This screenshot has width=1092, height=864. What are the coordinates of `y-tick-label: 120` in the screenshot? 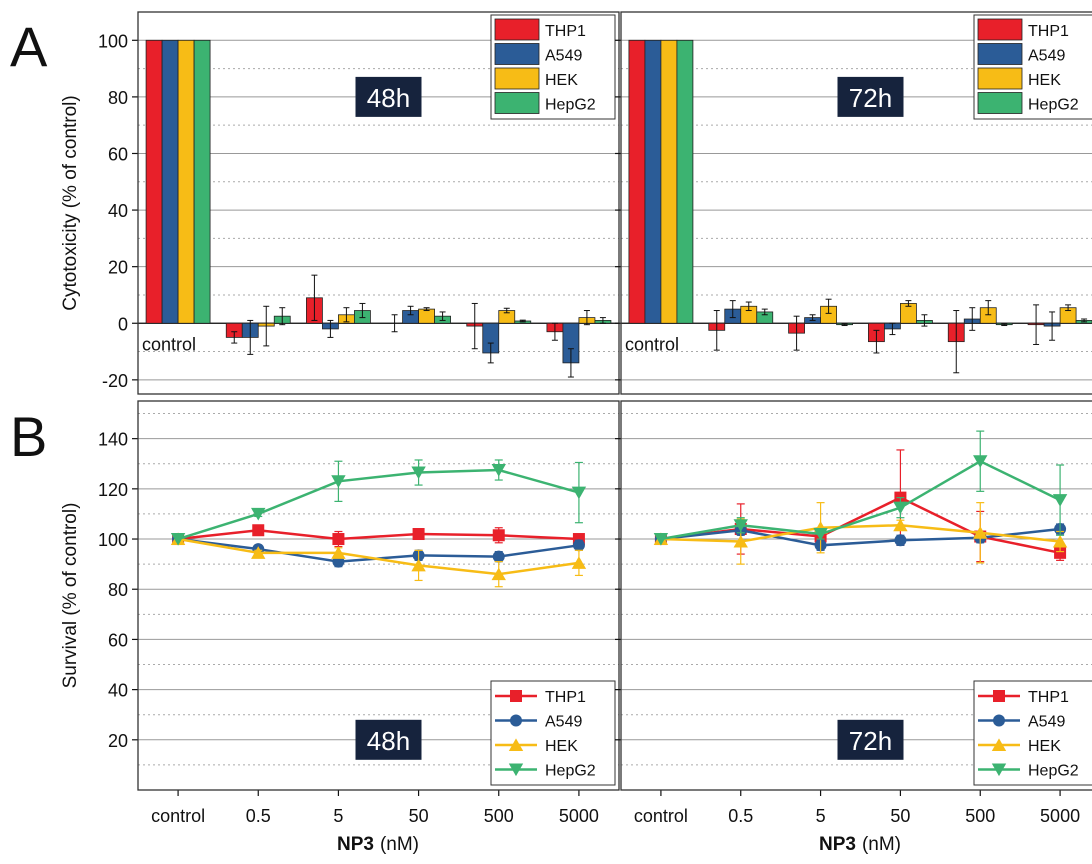 It's located at (113, 490).